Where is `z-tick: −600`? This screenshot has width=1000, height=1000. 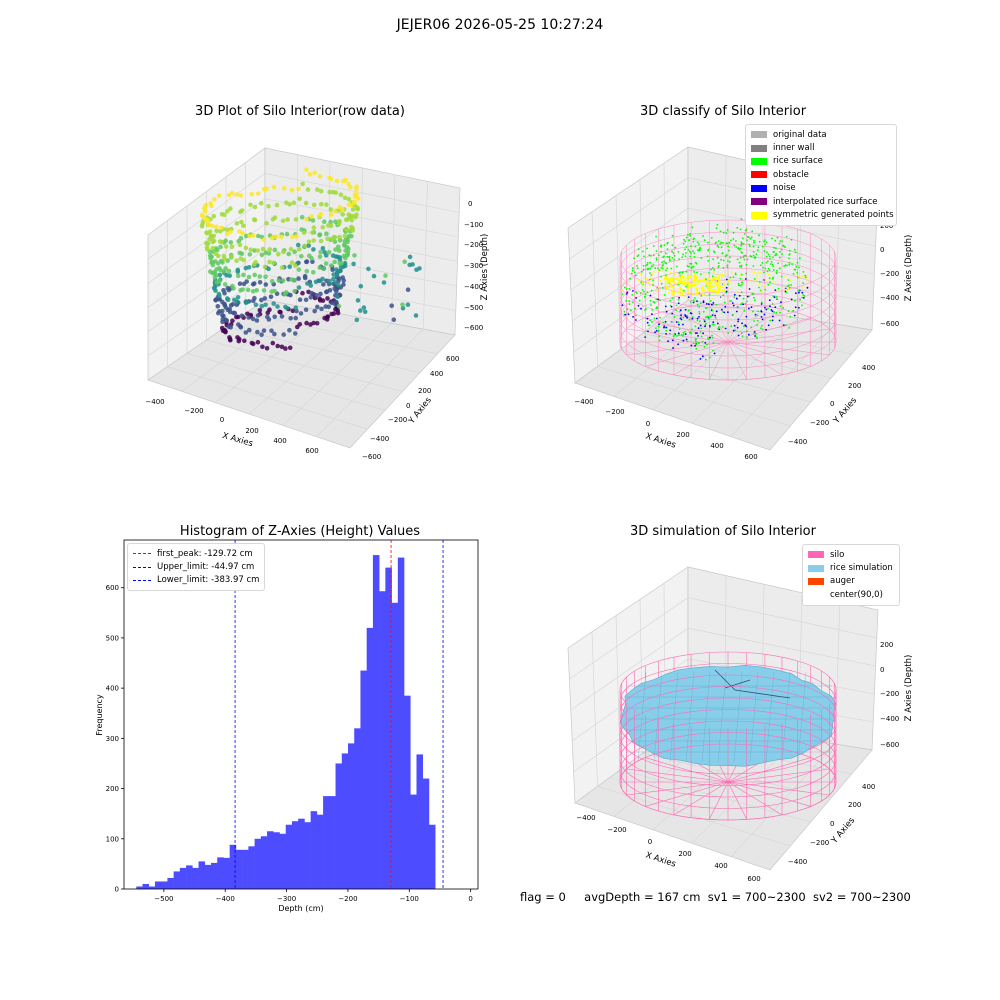
z-tick: −600 is located at coordinates (889, 745).